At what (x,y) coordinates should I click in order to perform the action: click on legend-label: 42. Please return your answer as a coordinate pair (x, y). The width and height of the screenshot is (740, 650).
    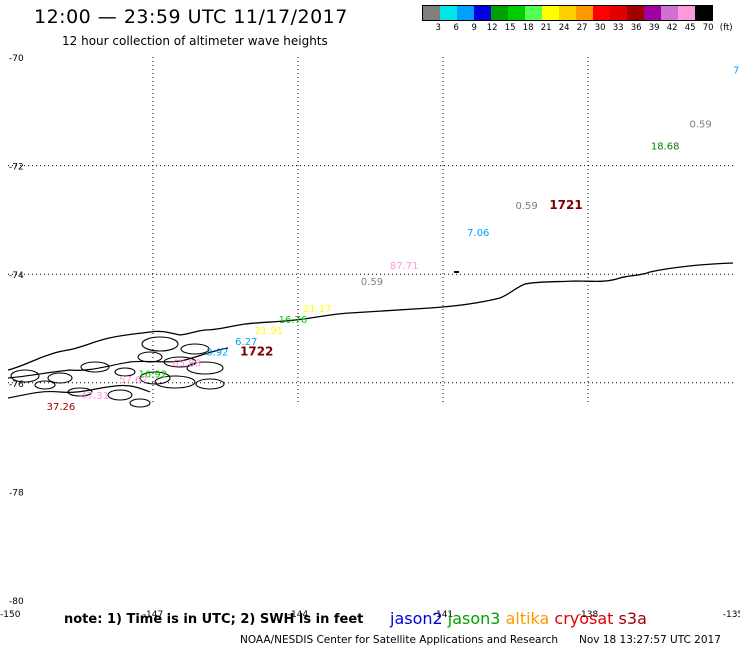
    Looking at the image, I should click on (672, 28).